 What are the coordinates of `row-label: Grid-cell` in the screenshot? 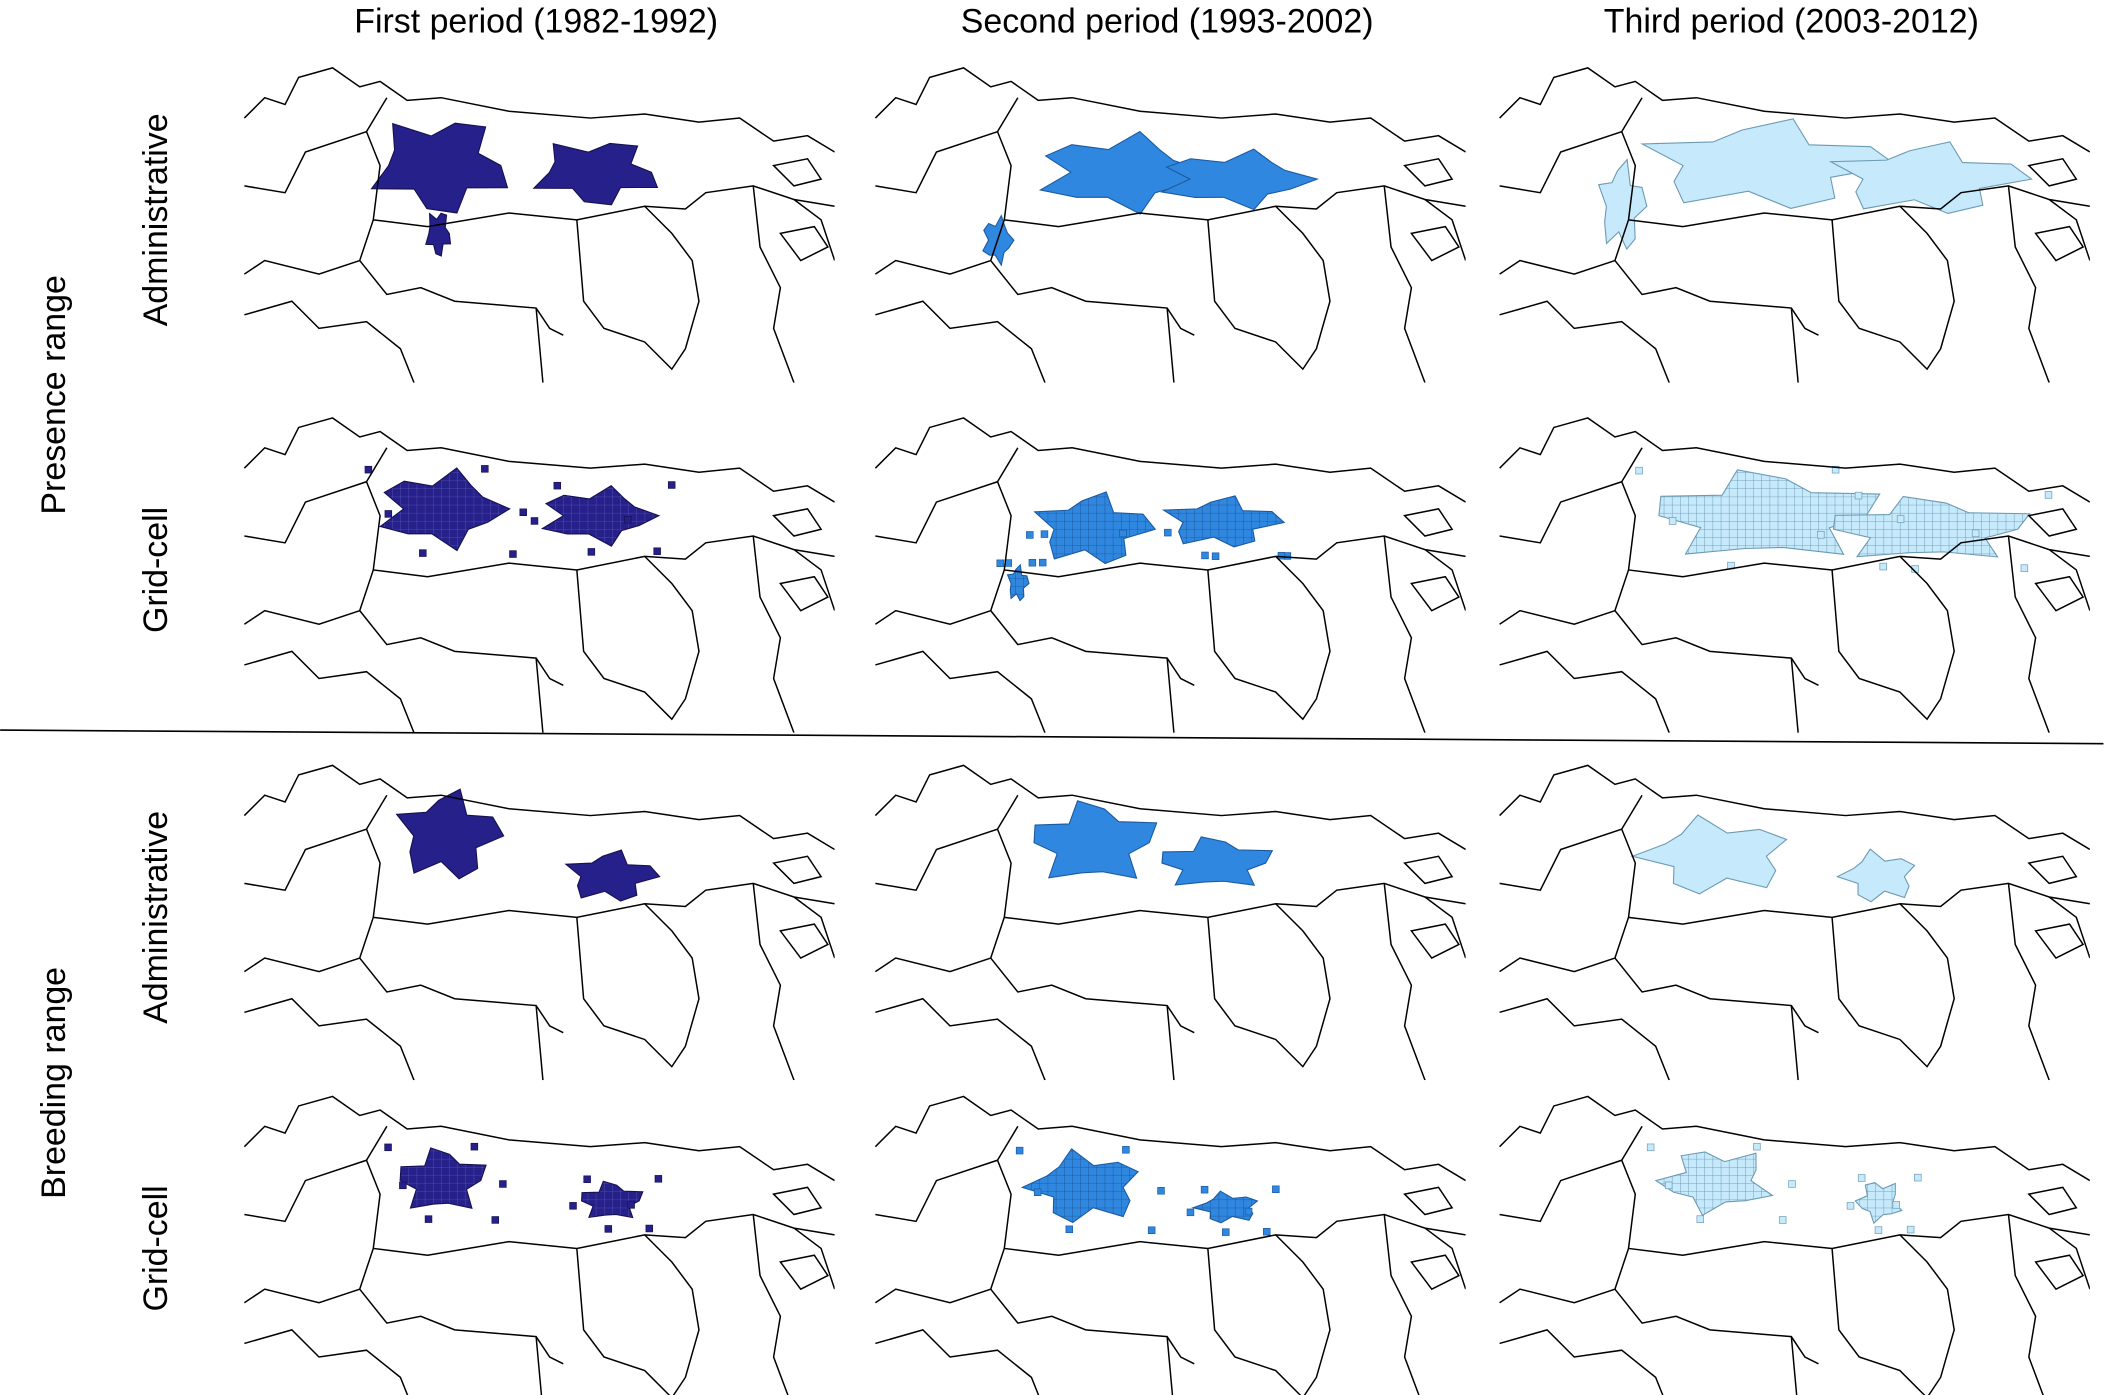 It's located at (156, 570).